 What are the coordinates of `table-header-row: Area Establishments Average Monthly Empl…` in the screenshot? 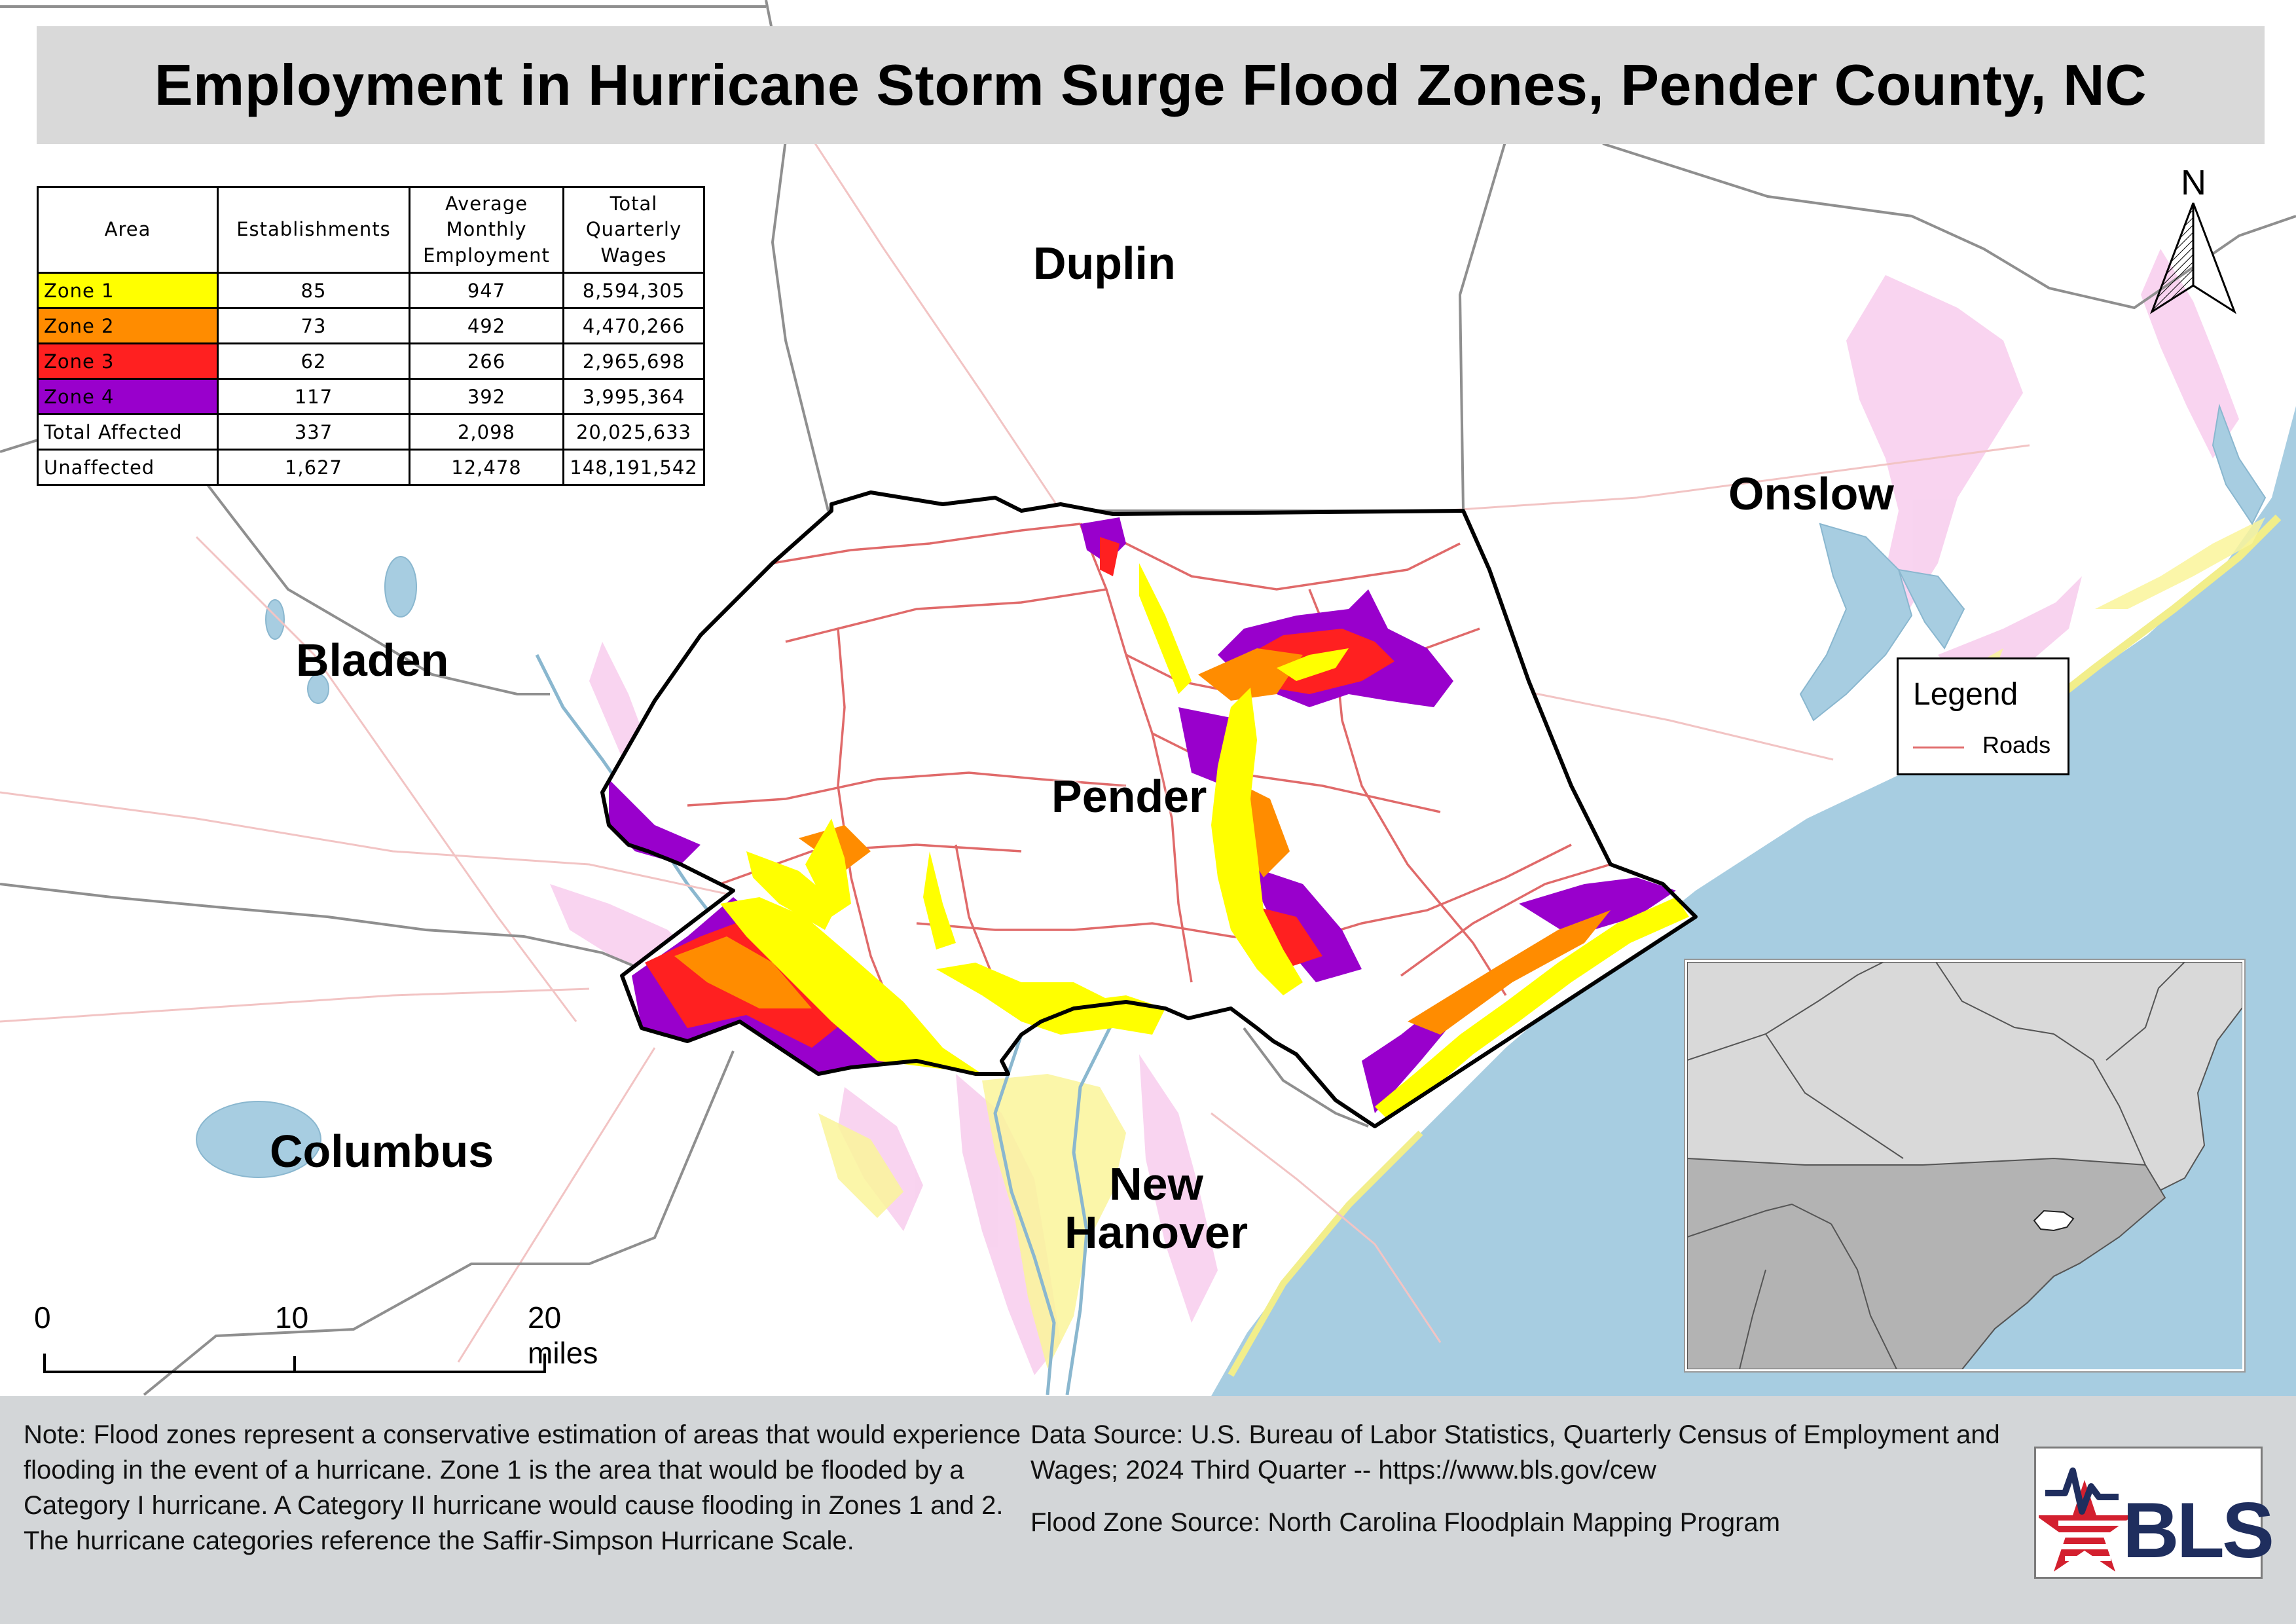 It's located at (371, 230).